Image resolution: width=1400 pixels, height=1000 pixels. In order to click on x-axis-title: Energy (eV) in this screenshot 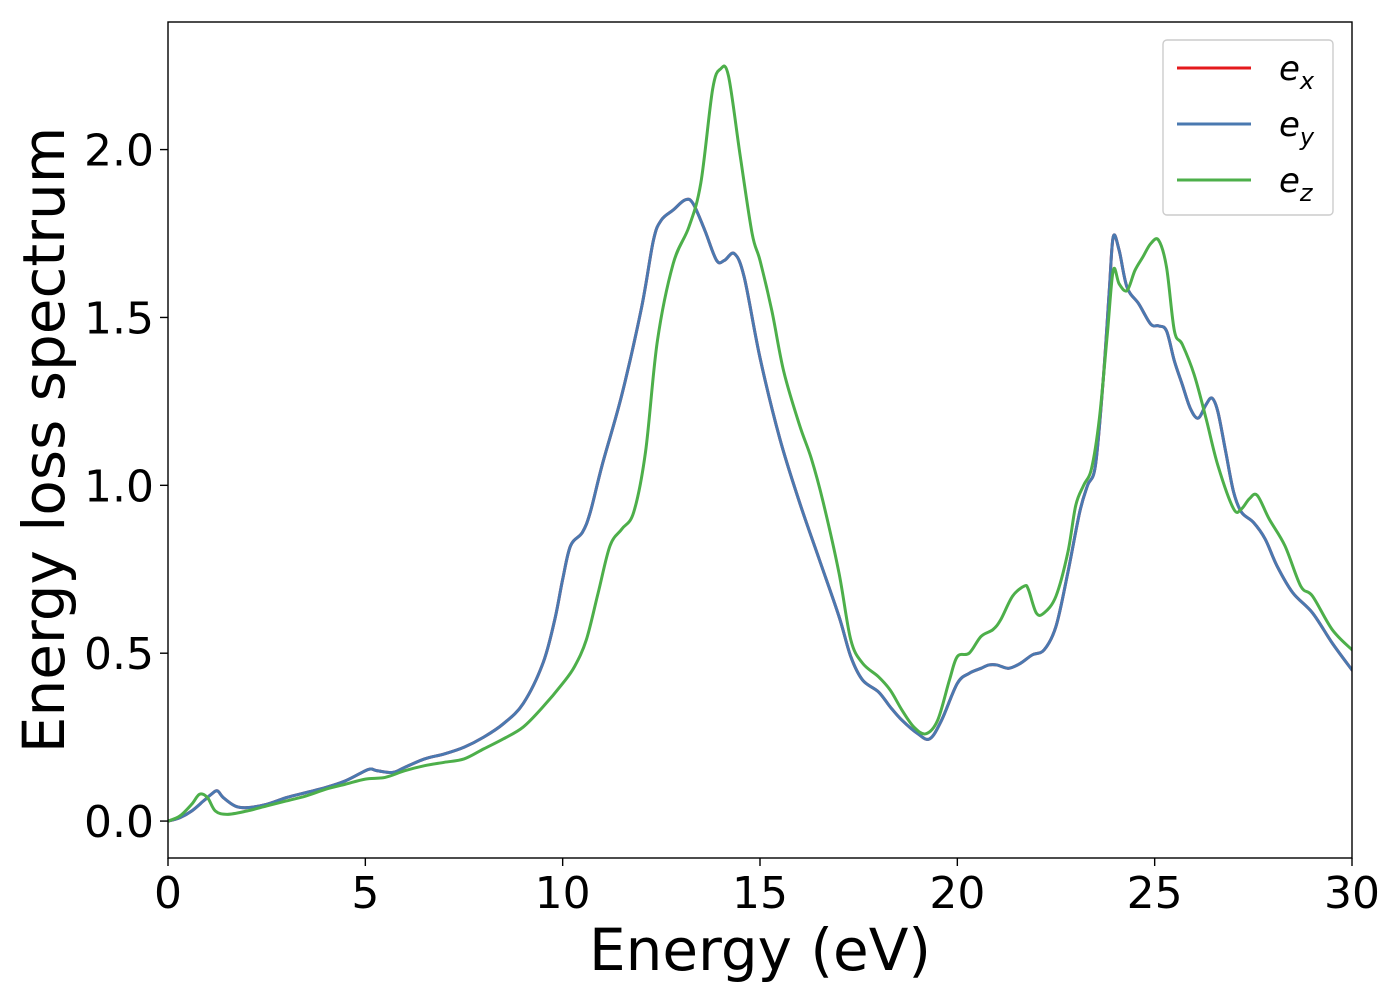, I will do `click(760, 950)`.